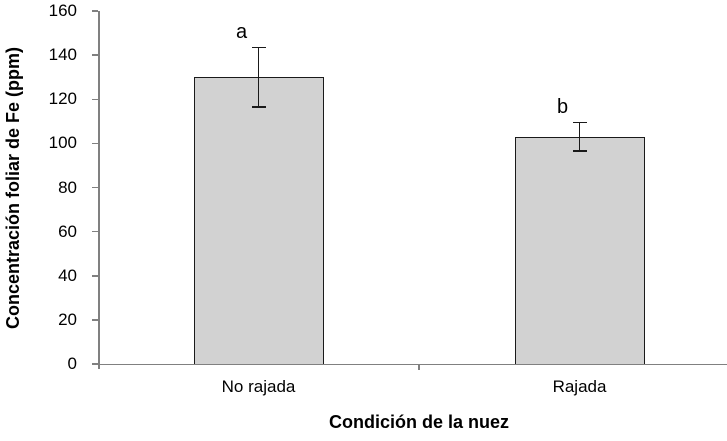 This screenshot has height=441, width=727. Describe the element at coordinates (62, 10) in the screenshot. I see `y-tick-label: 160` at that location.